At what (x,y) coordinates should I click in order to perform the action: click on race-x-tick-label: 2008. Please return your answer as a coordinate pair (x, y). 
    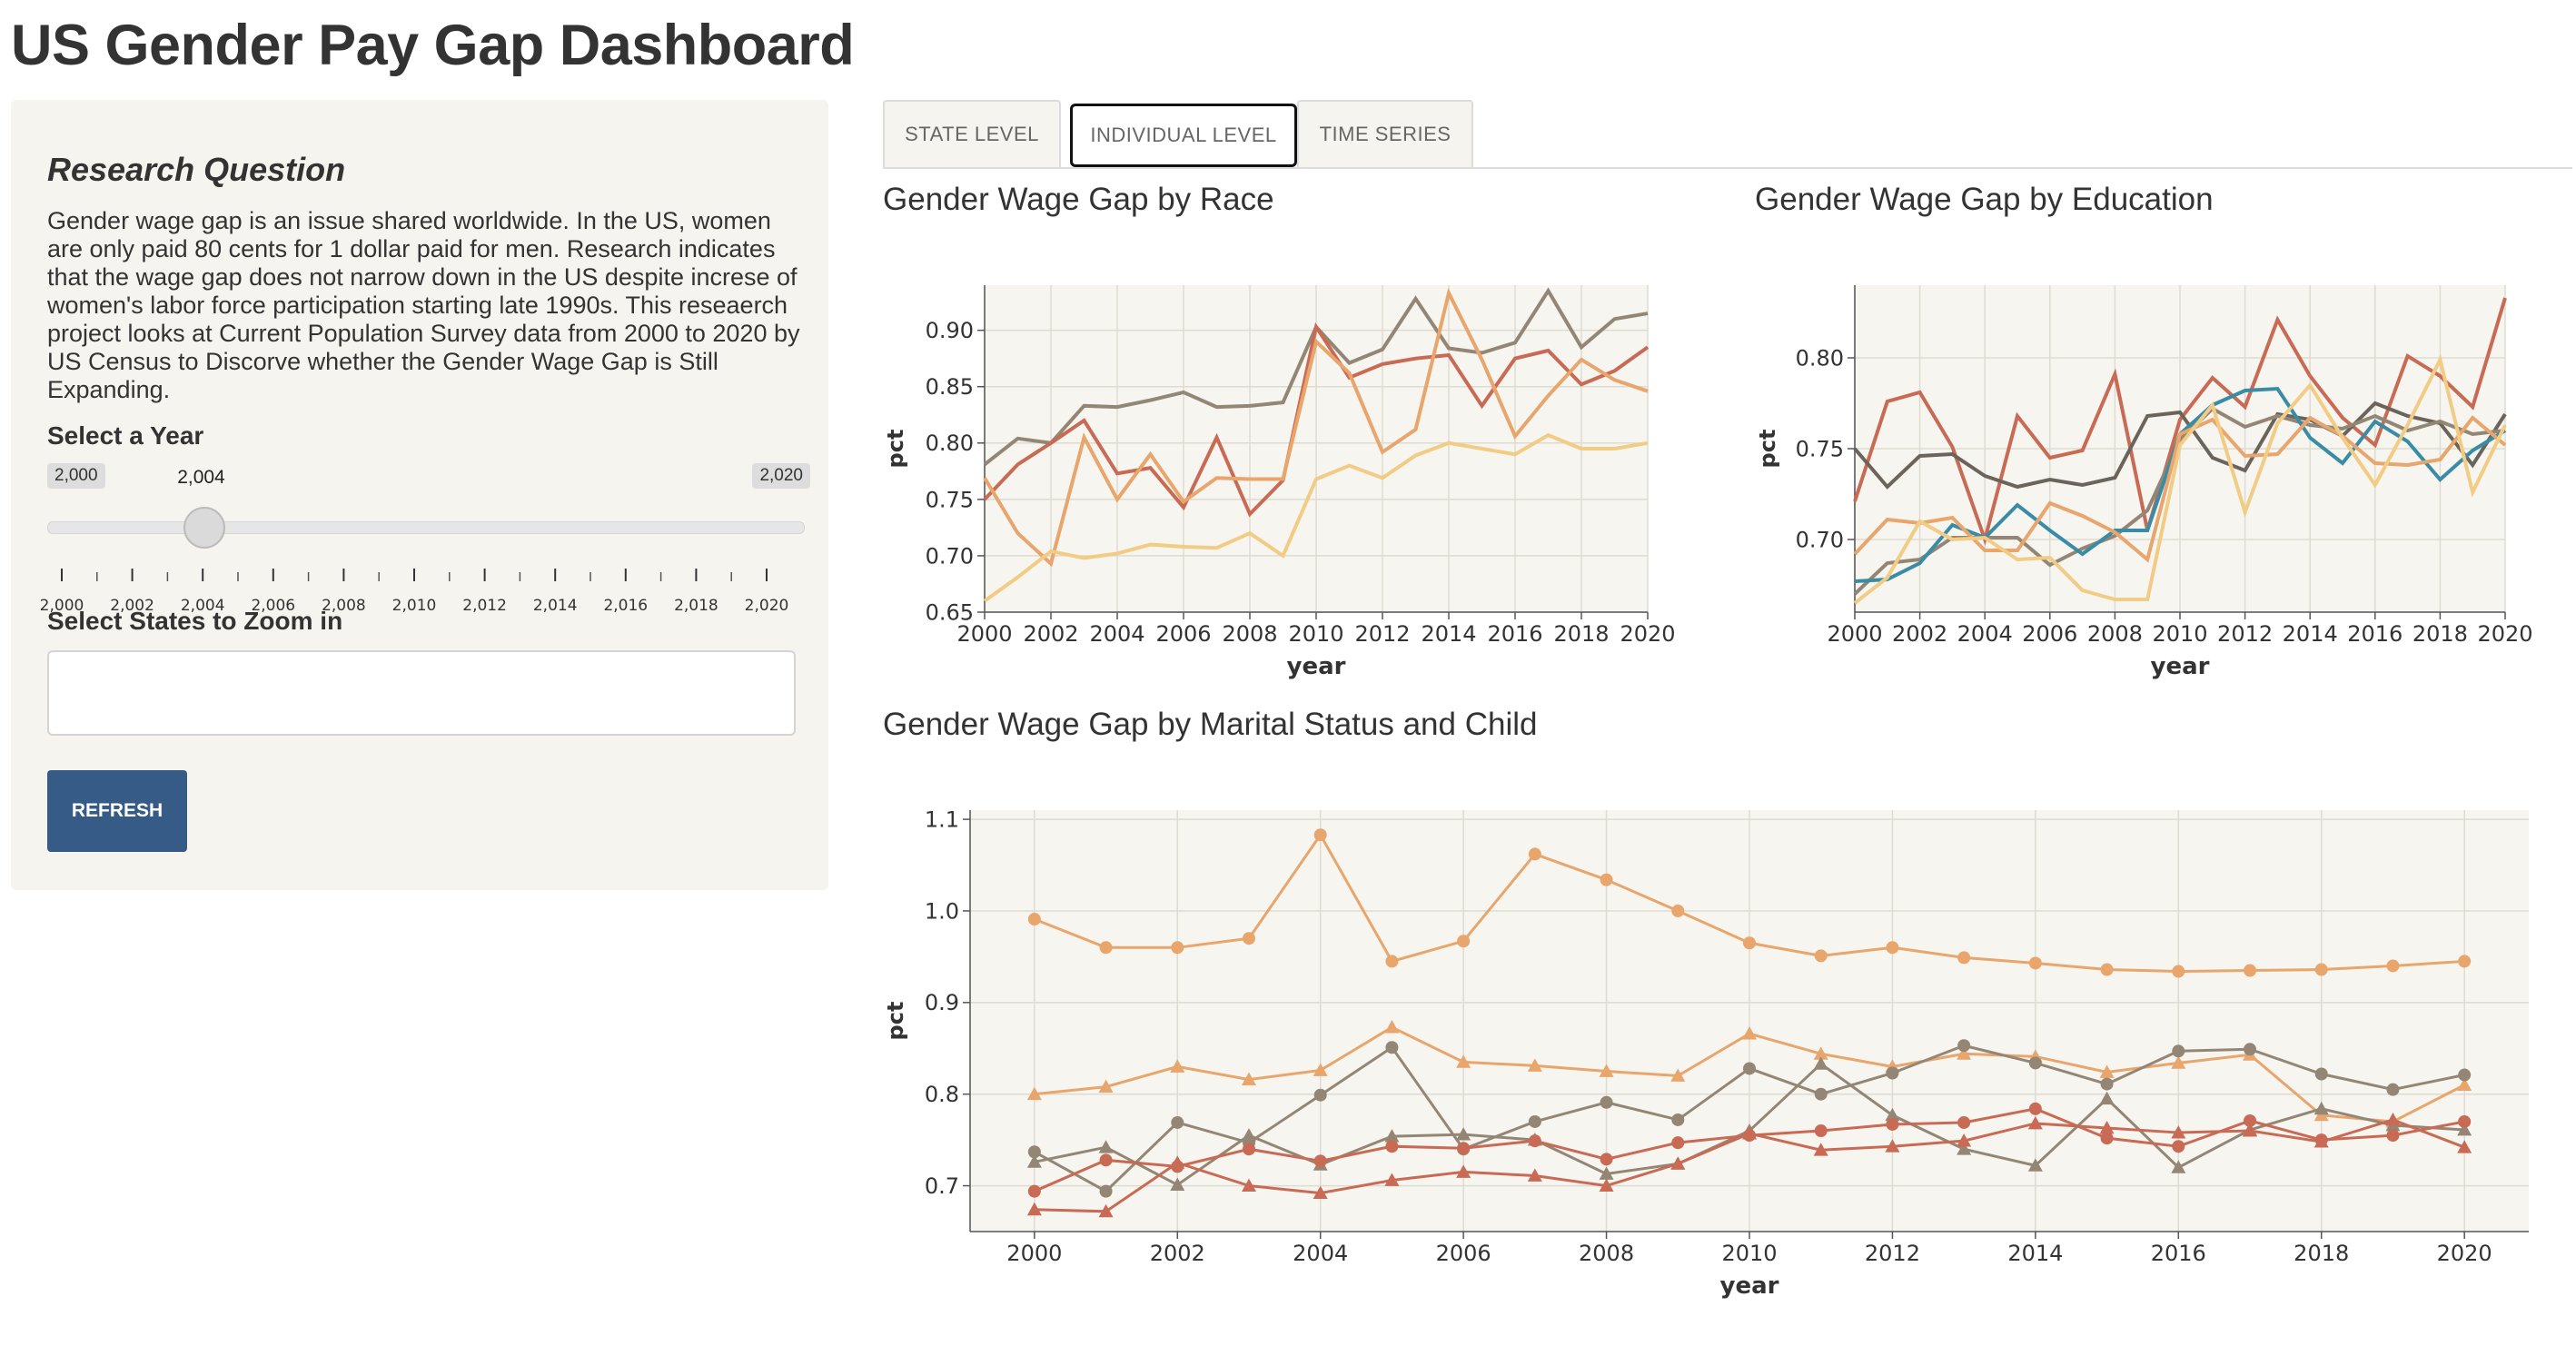
    Looking at the image, I should click on (1249, 634).